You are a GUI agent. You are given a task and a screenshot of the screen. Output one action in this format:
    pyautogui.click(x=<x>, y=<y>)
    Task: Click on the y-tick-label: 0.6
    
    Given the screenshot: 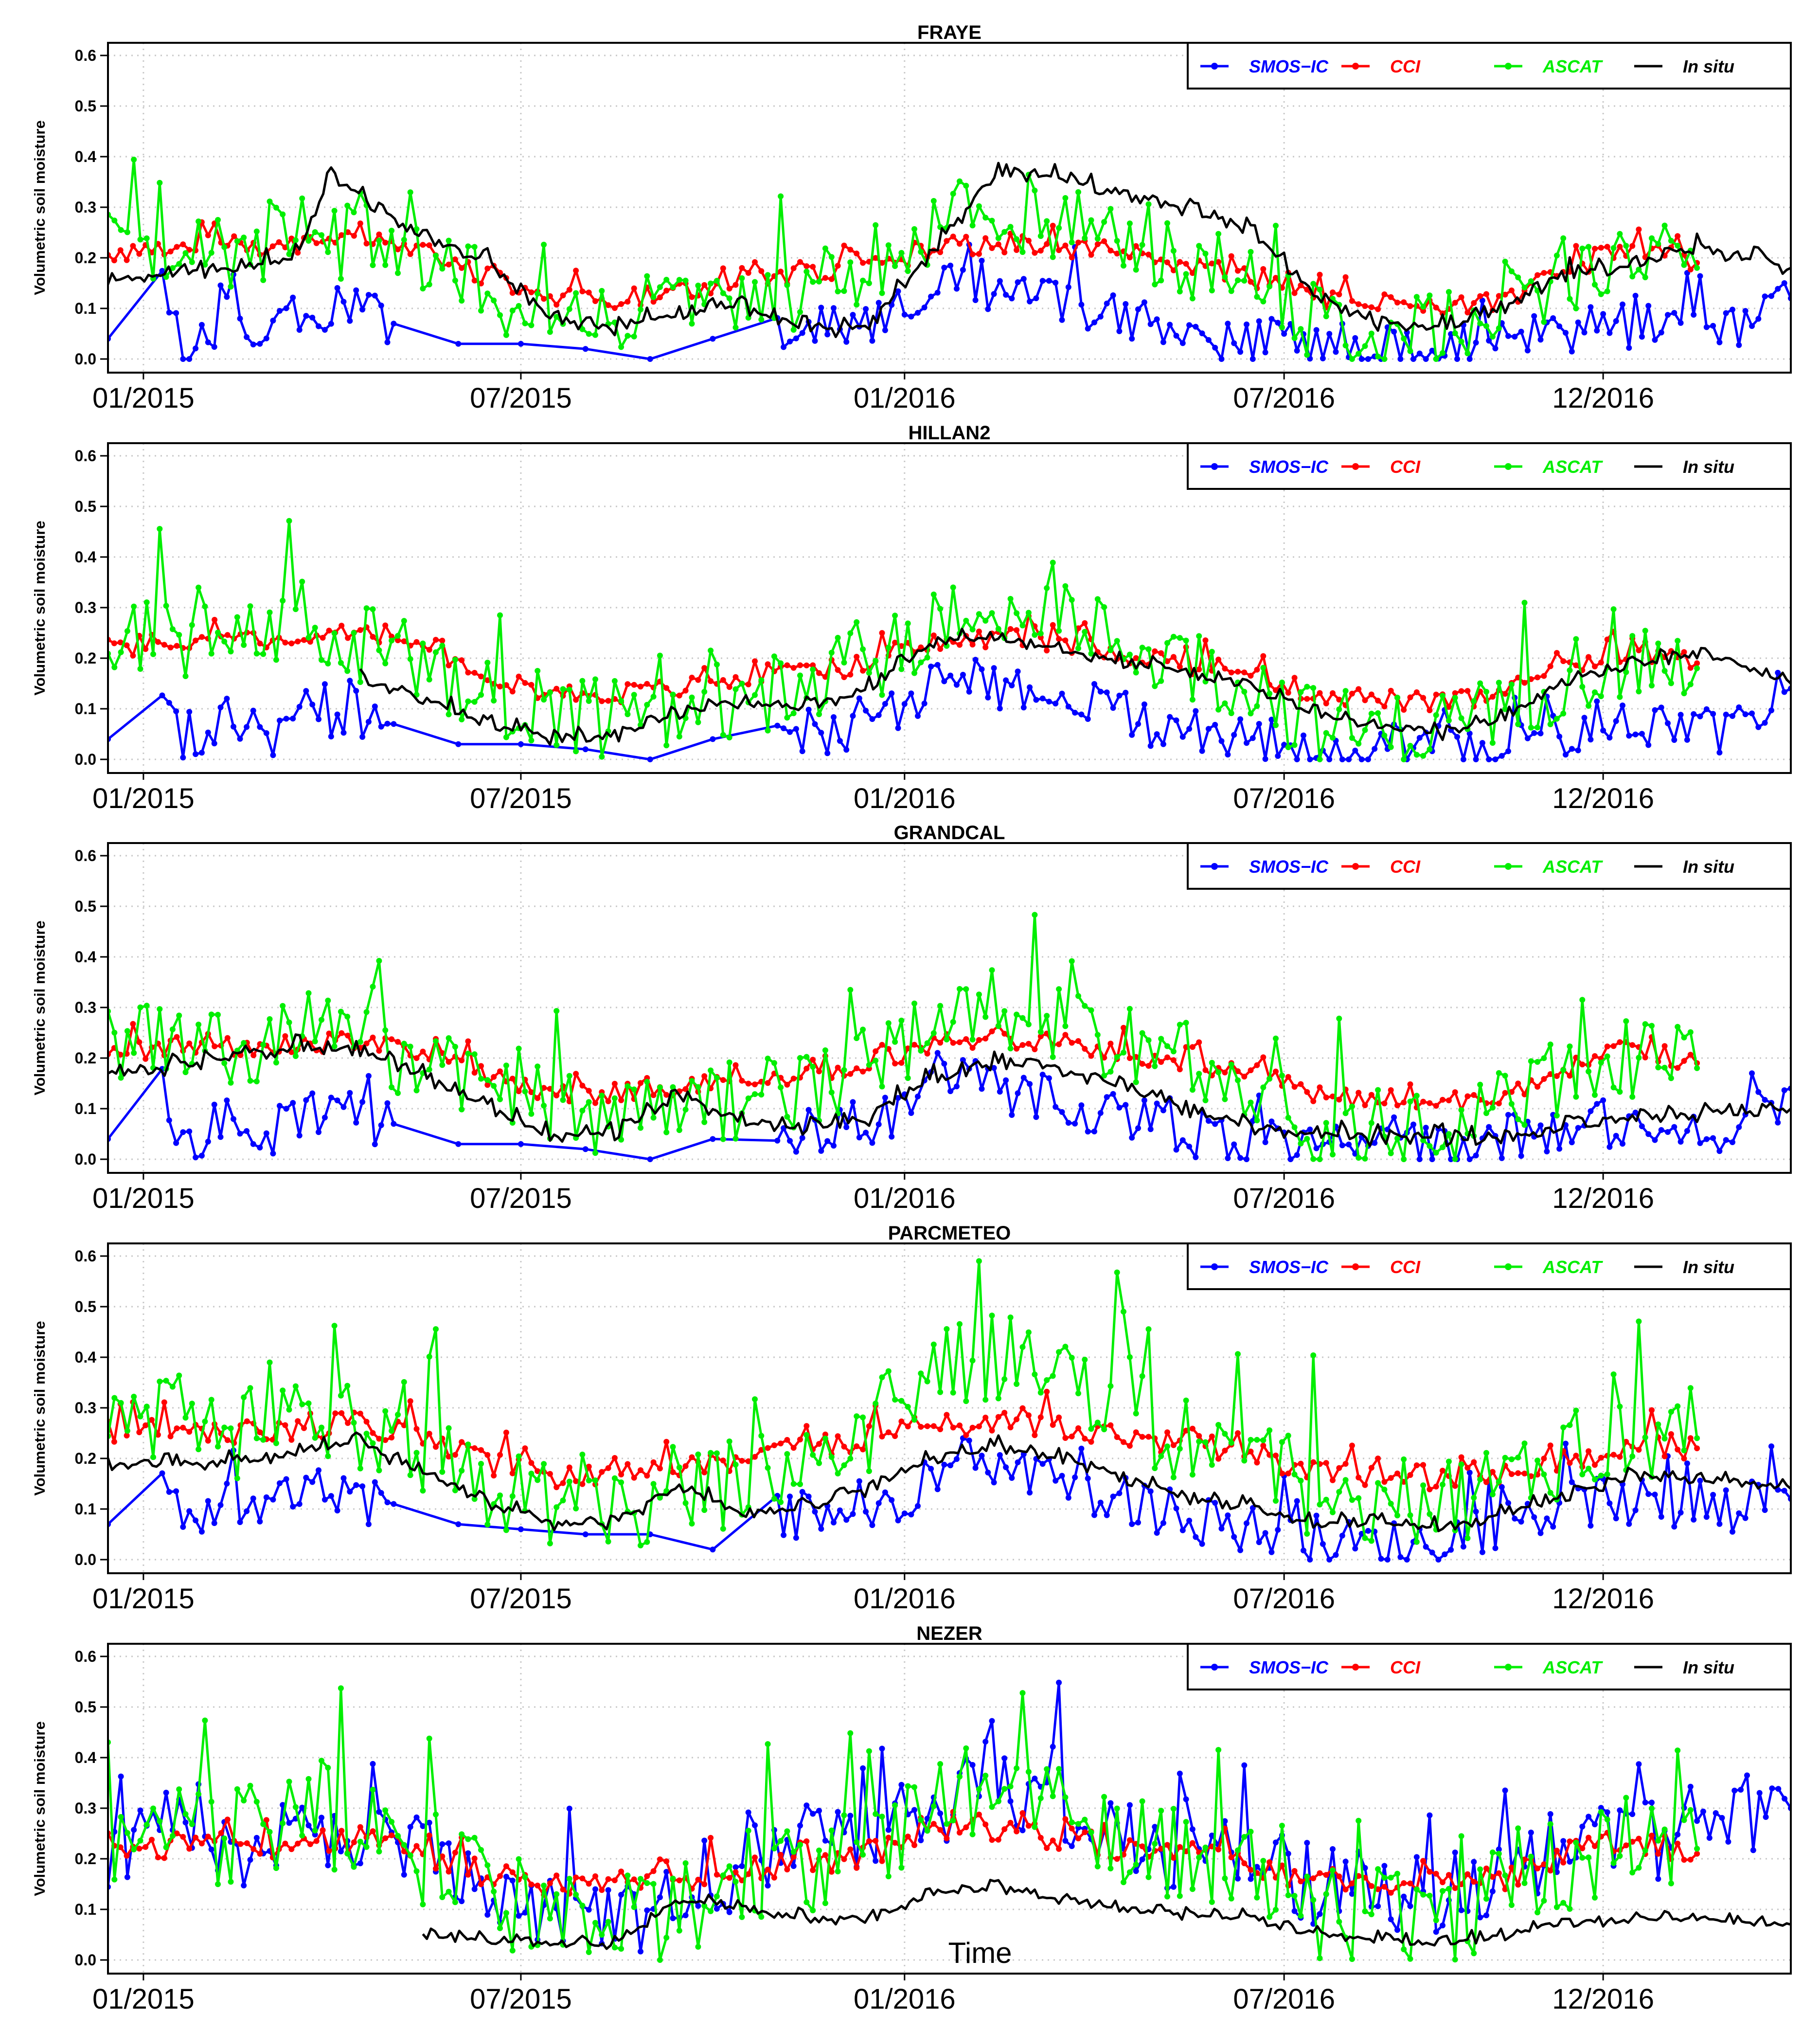 What is the action you would take?
    pyautogui.click(x=85, y=55)
    